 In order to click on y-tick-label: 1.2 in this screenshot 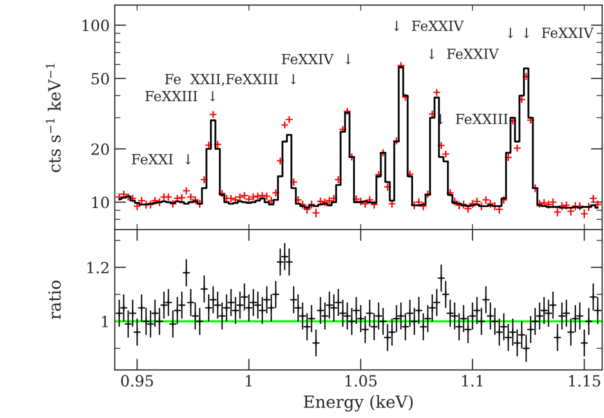, I will do `click(97, 268)`.